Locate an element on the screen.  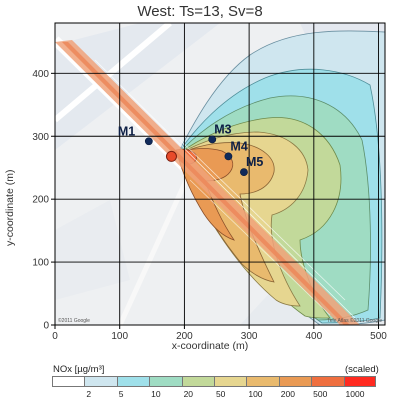
y-tick-label: 400 is located at coordinates (40, 74).